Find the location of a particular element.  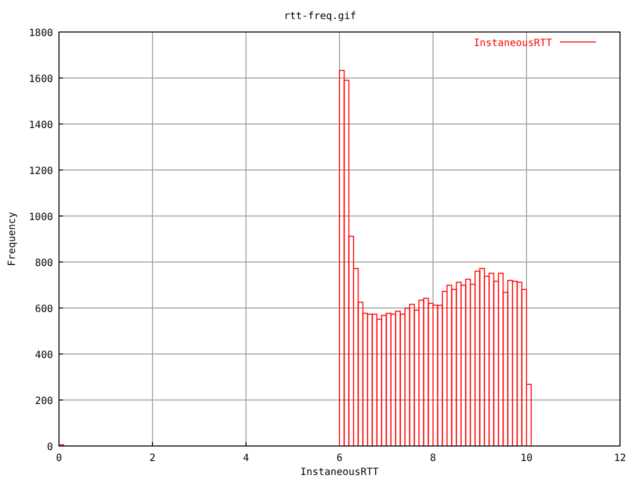

x-axis-title: InstaneousRTT is located at coordinates (339, 472).